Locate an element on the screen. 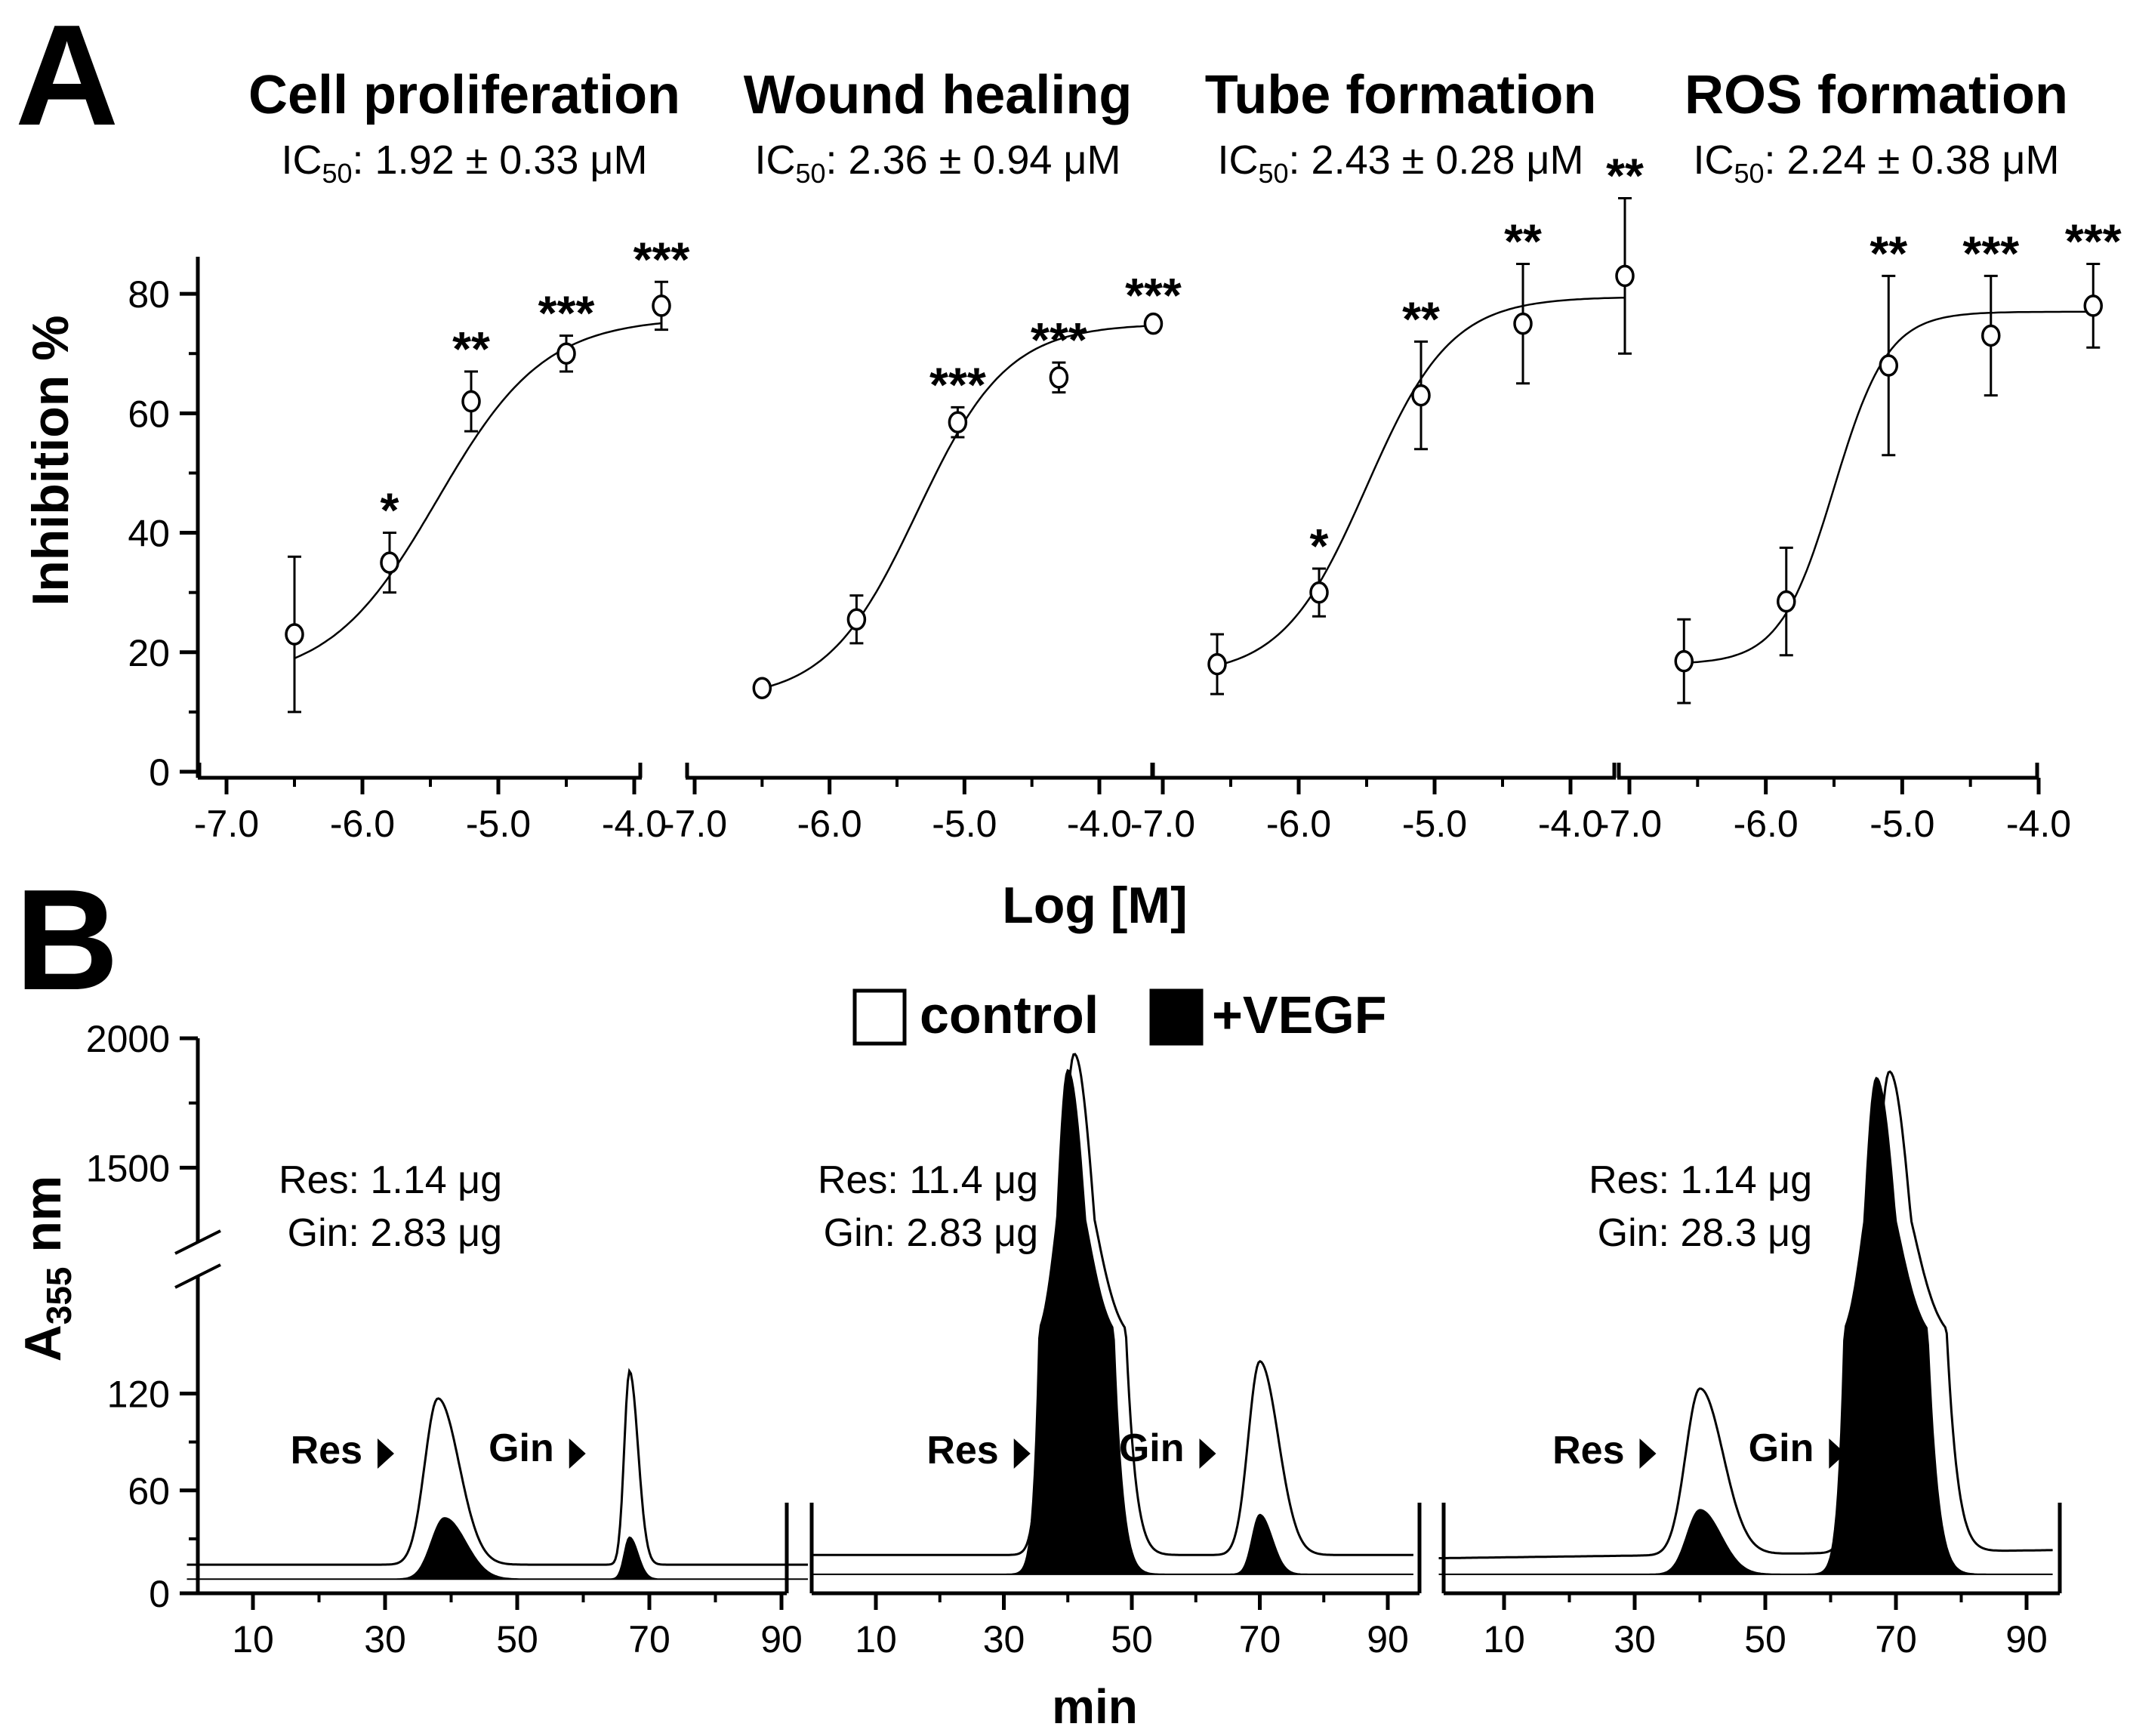  chromatogram-1: 10 30 50 70 90 Res Gin Res: 1.14 μg Gin: 2.83 μg is located at coordinates (497, 1409).